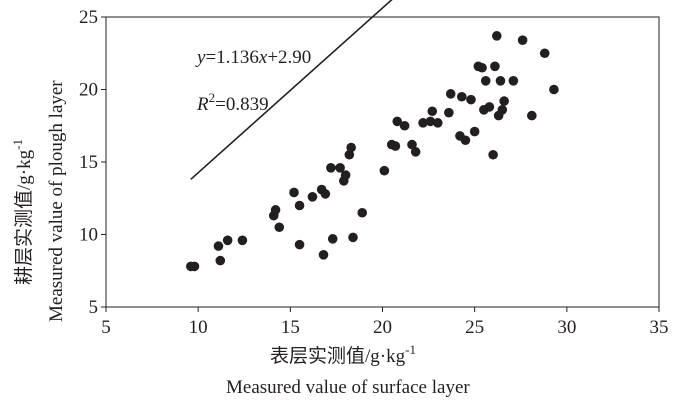 This screenshot has height=405, width=683. Describe the element at coordinates (348, 387) in the screenshot. I see `x-axis-title-en: Measured value of surface layer` at that location.